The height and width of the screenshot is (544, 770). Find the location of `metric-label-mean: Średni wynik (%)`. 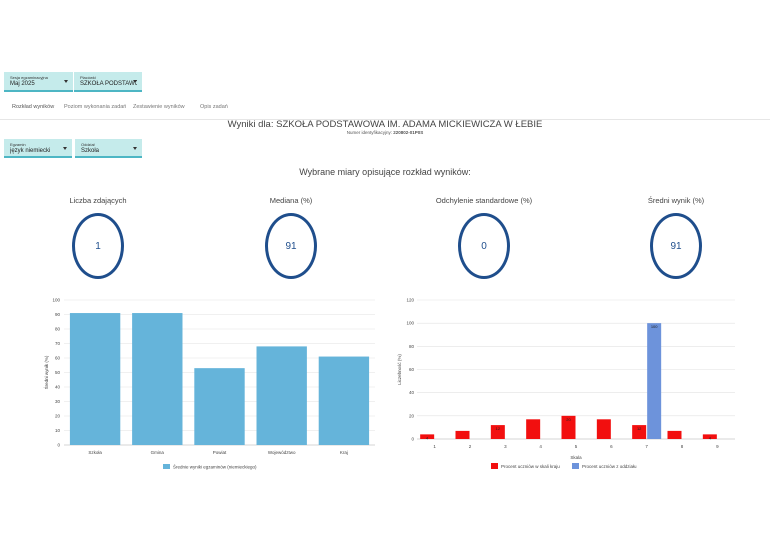

metric-label-mean: Średni wynik (%) is located at coordinates (676, 200).